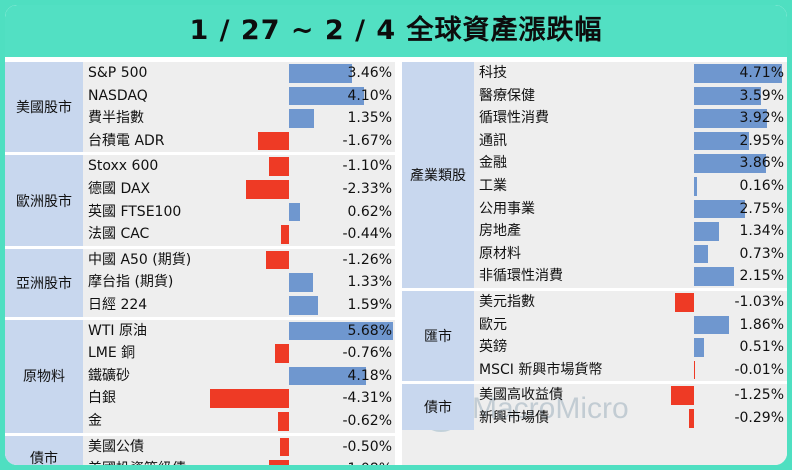  I want to click on chart-title: 1 / 27 ~ 2 / 4 全球資產漲跌幅, so click(396, 30).